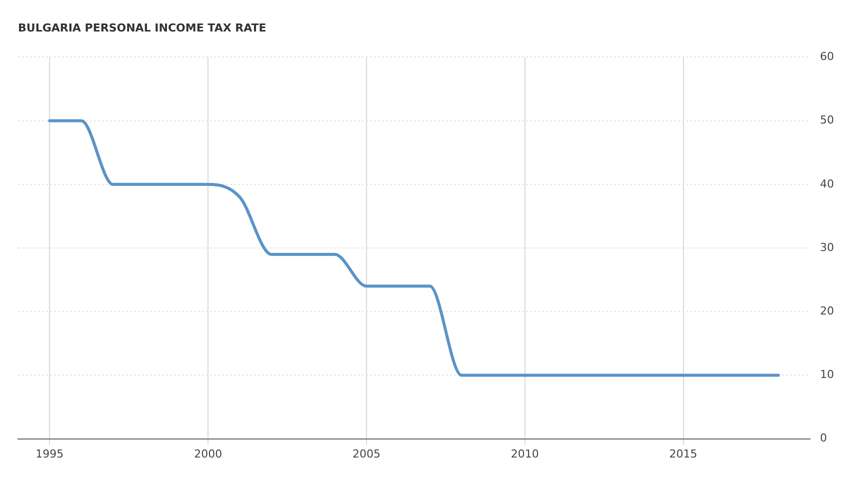 The image size is (856, 477). What do you see at coordinates (824, 438) in the screenshot?
I see `y-tick-label: 0` at bounding box center [824, 438].